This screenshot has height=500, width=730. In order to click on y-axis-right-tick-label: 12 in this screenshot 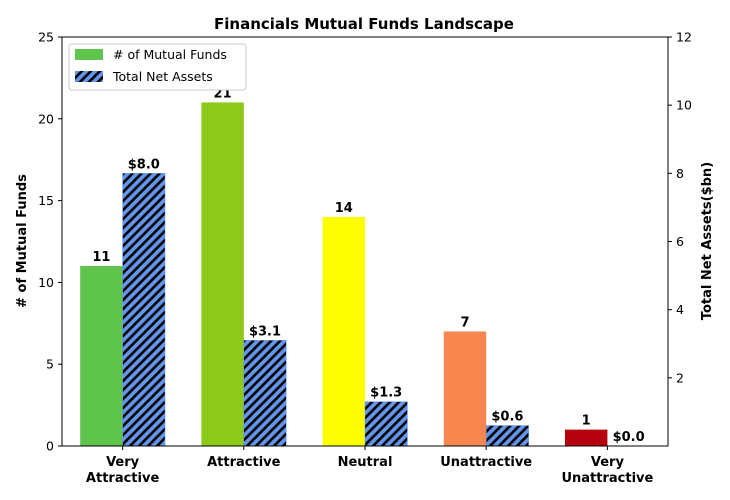, I will do `click(684, 37)`.